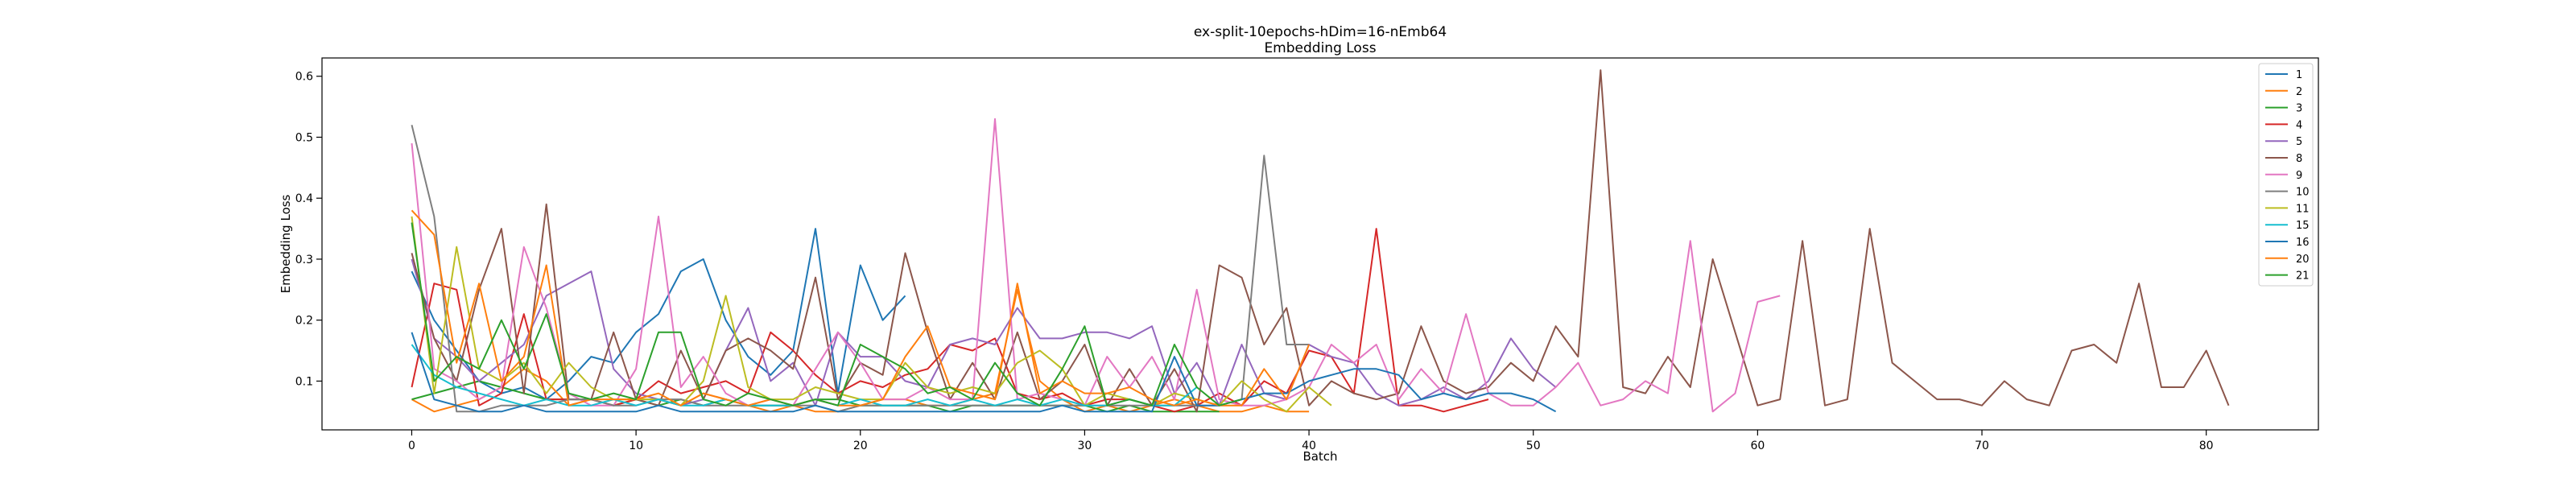 Image resolution: width=2576 pixels, height=483 pixels. Describe the element at coordinates (304, 321) in the screenshot. I see `y-tick-label: 0.2` at that location.